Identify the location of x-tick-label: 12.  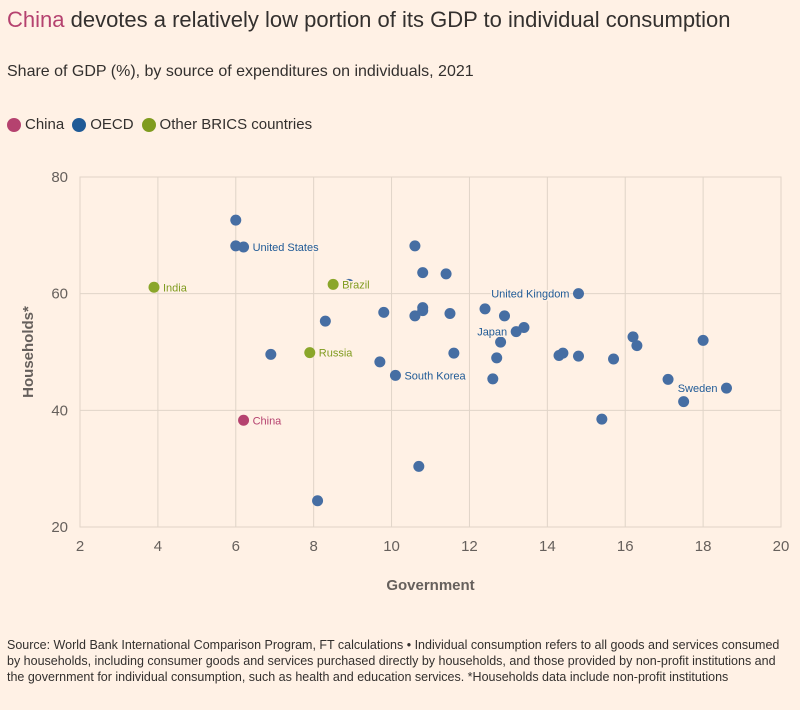
(469, 546).